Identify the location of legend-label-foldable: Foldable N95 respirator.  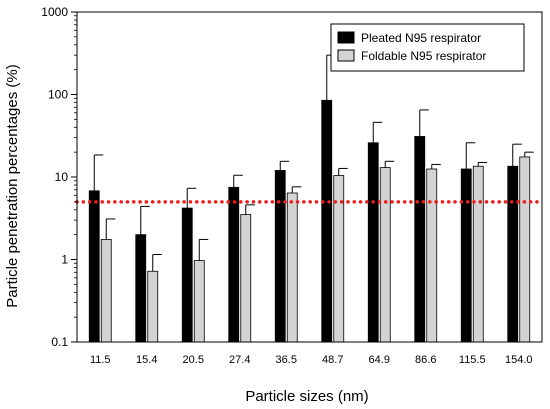
(423, 56).